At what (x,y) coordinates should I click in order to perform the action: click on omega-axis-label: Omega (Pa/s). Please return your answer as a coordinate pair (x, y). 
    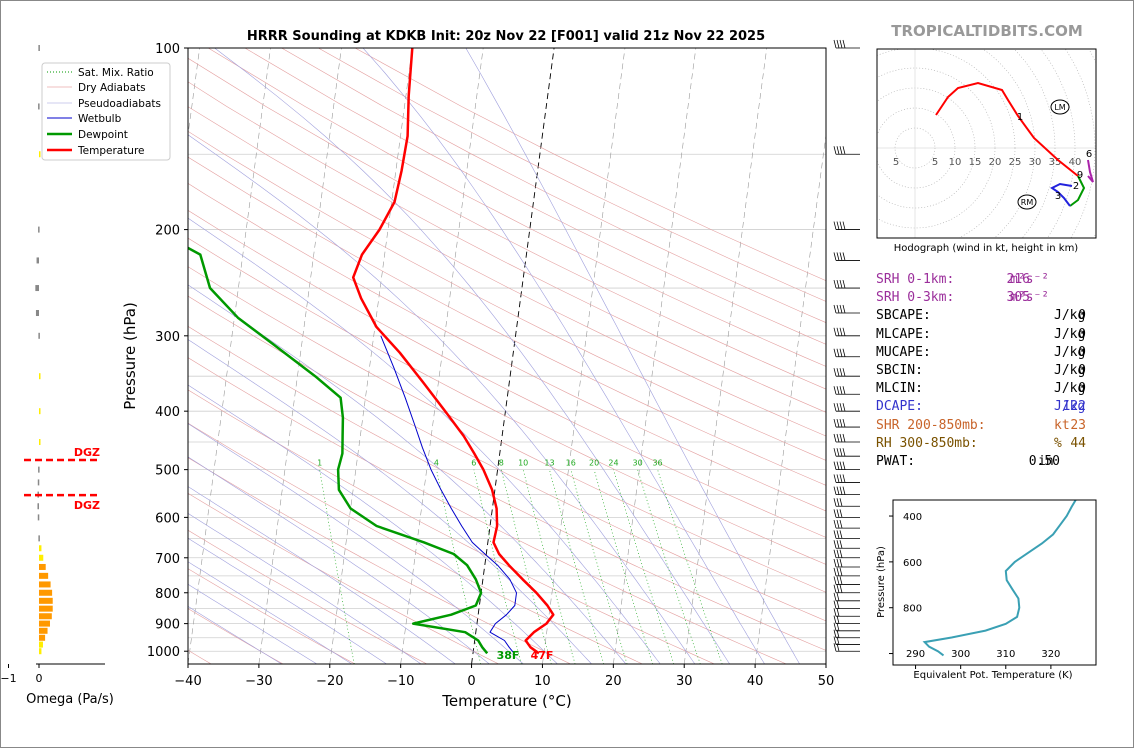
    Looking at the image, I should click on (70, 699).